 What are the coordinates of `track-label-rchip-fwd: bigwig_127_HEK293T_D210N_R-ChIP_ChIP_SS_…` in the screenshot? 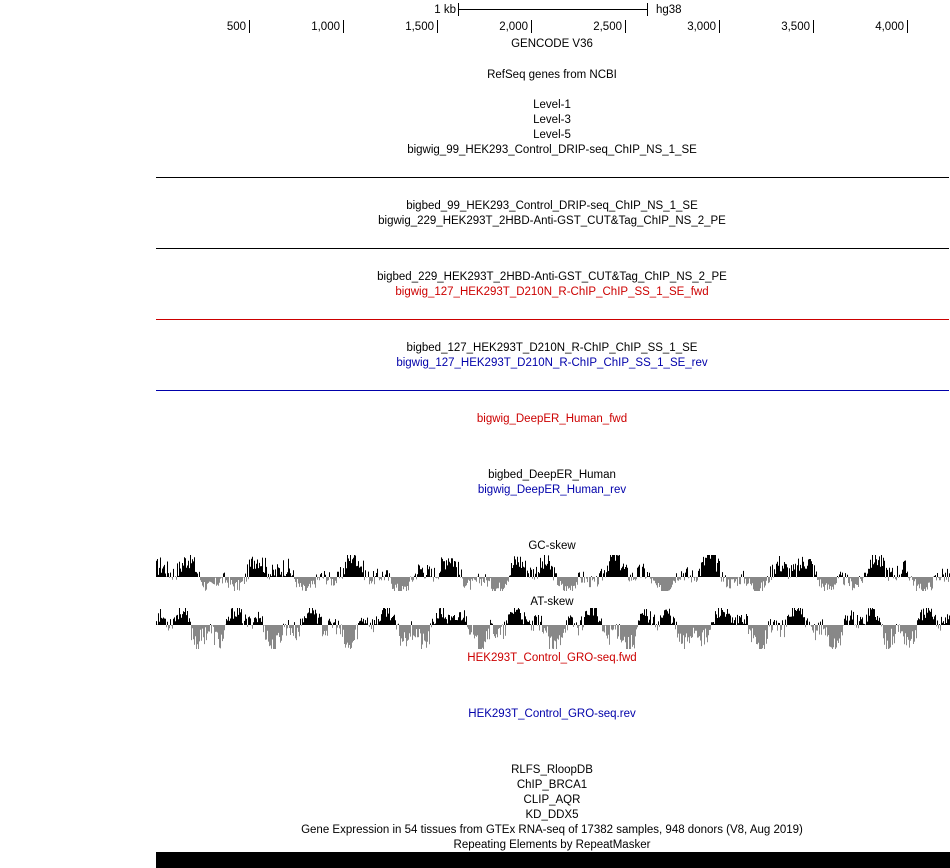 It's located at (552, 292).